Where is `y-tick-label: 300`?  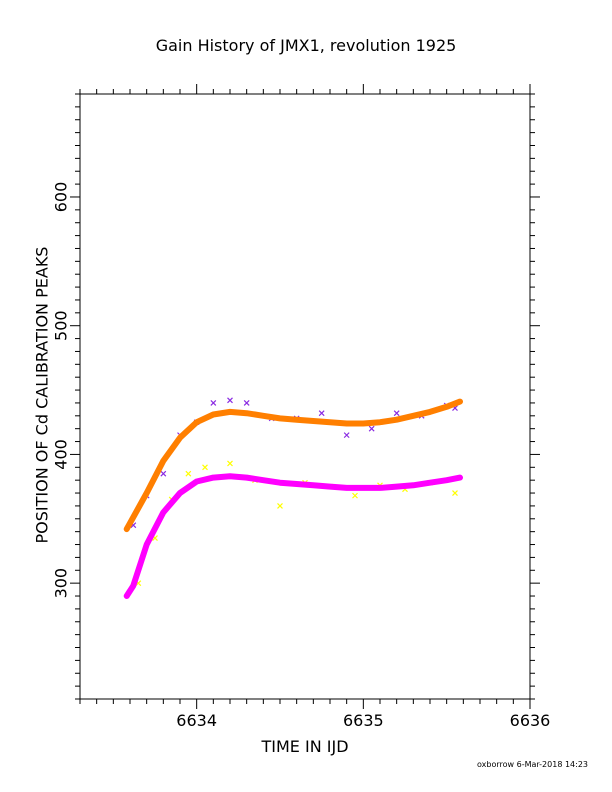 y-tick-label: 300 is located at coordinates (61, 583).